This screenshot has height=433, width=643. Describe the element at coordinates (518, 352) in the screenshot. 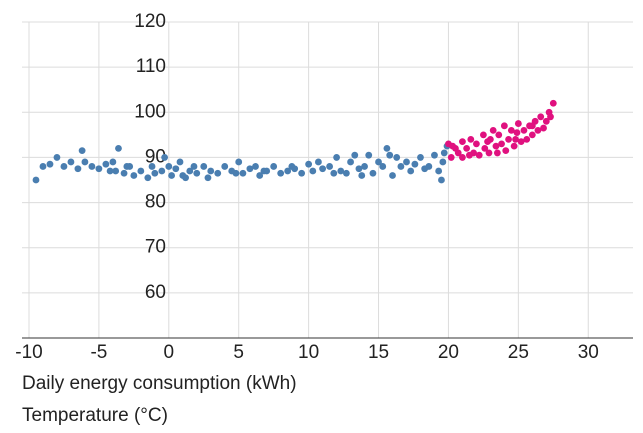

I see `x-tick-label: 25` at that location.